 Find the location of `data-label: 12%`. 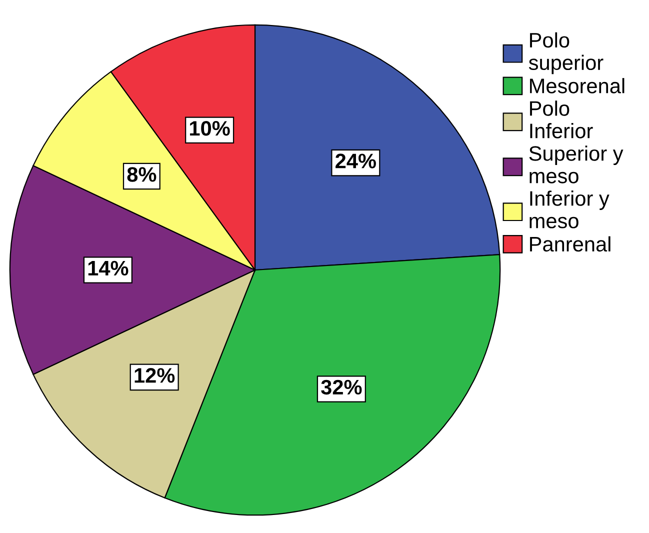

data-label: 12% is located at coordinates (154, 375).